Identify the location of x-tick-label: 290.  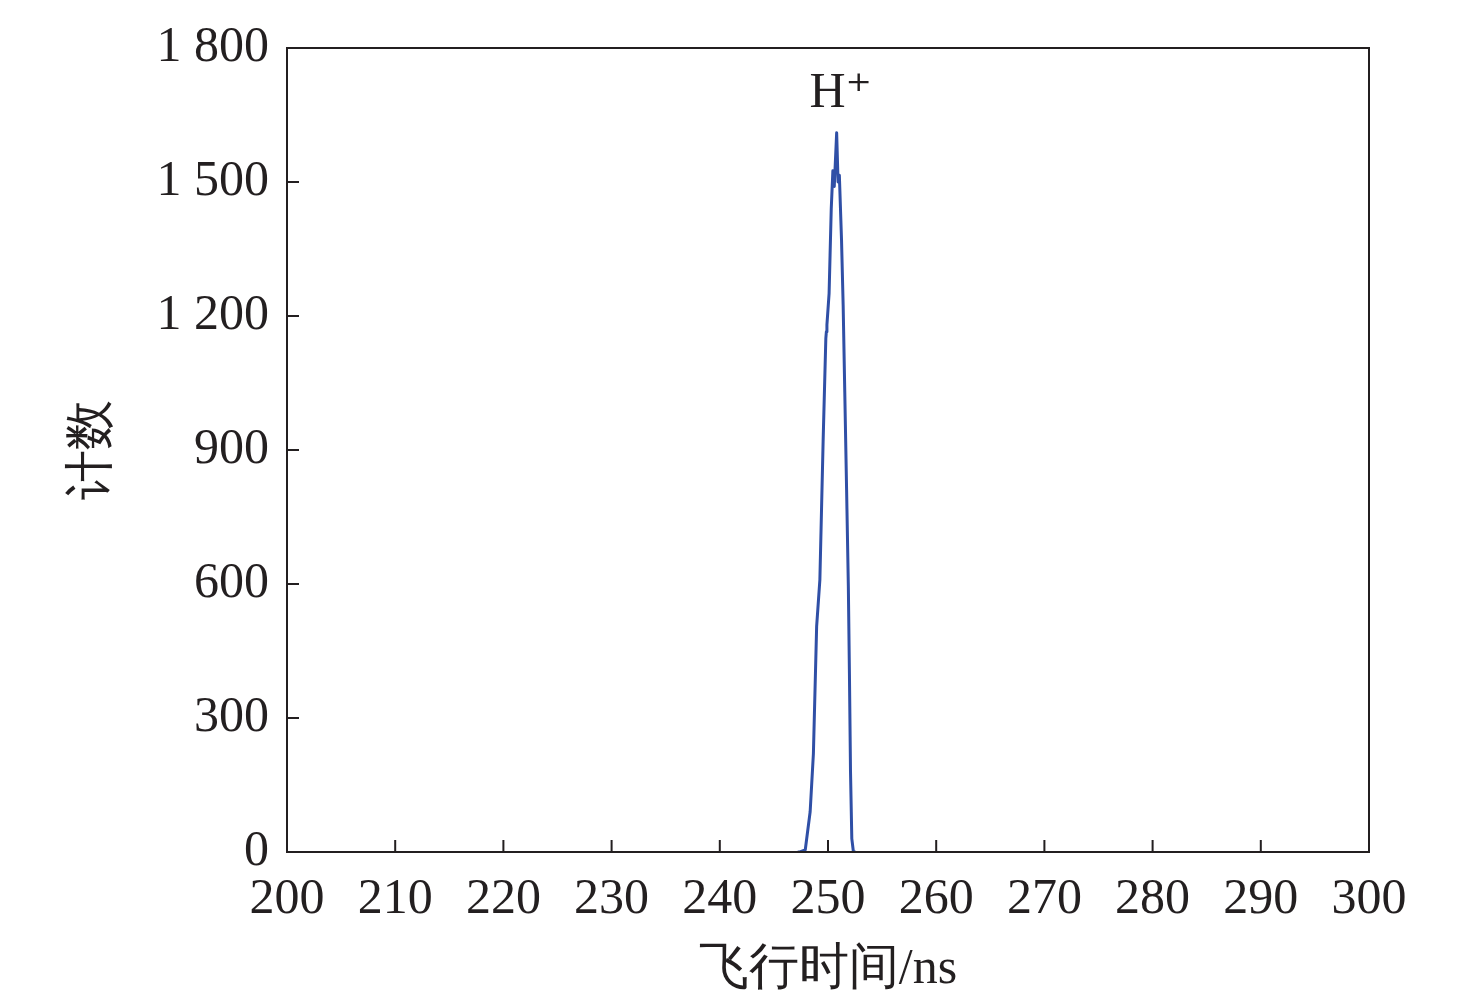
(1261, 896).